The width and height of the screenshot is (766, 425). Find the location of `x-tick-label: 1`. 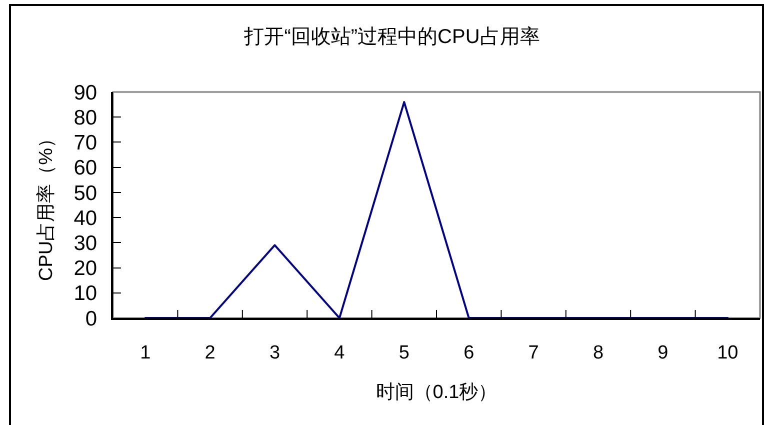

x-tick-label: 1 is located at coordinates (145, 353).